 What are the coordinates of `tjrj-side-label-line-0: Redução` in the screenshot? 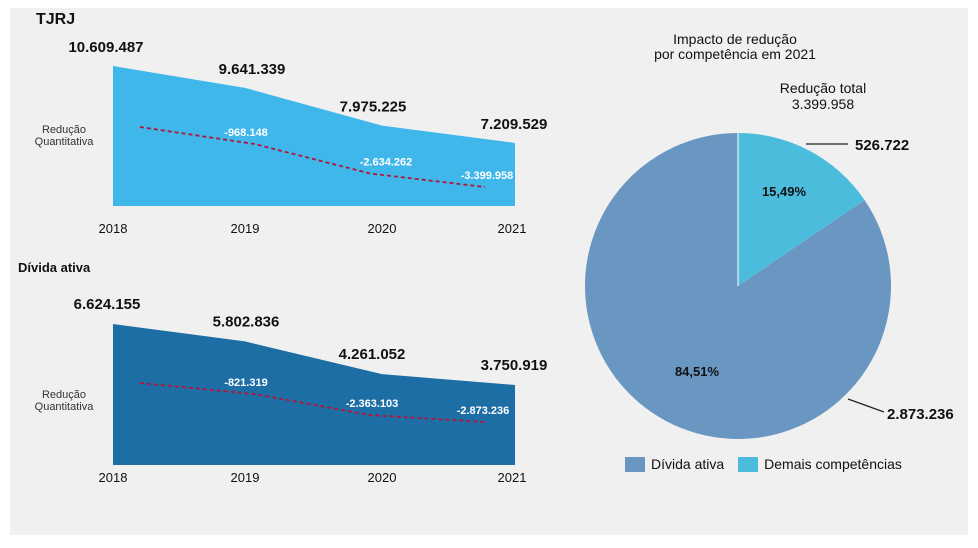 It's located at (64, 130).